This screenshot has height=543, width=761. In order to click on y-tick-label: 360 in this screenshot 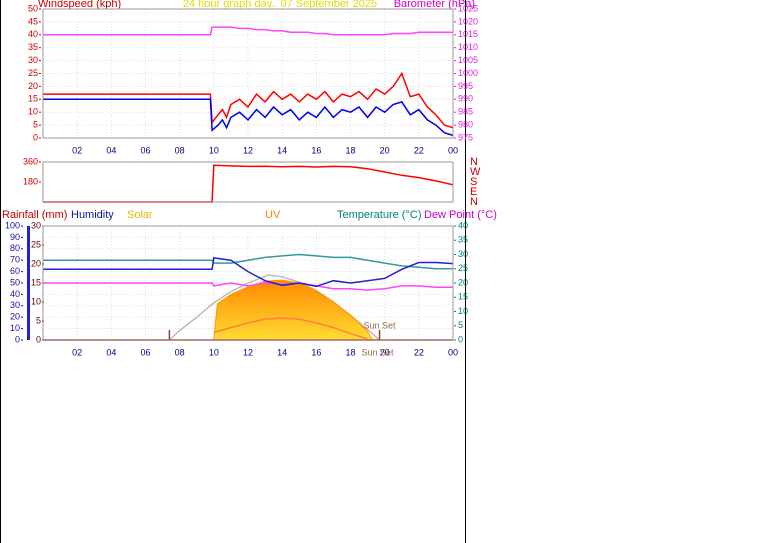, I will do `click(30, 161)`.